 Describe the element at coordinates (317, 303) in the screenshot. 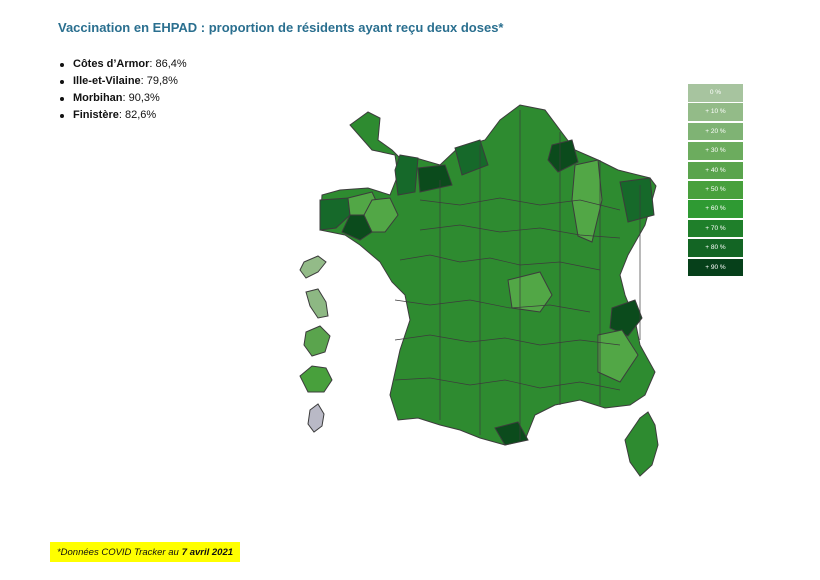

I see `martinique-region` at that location.